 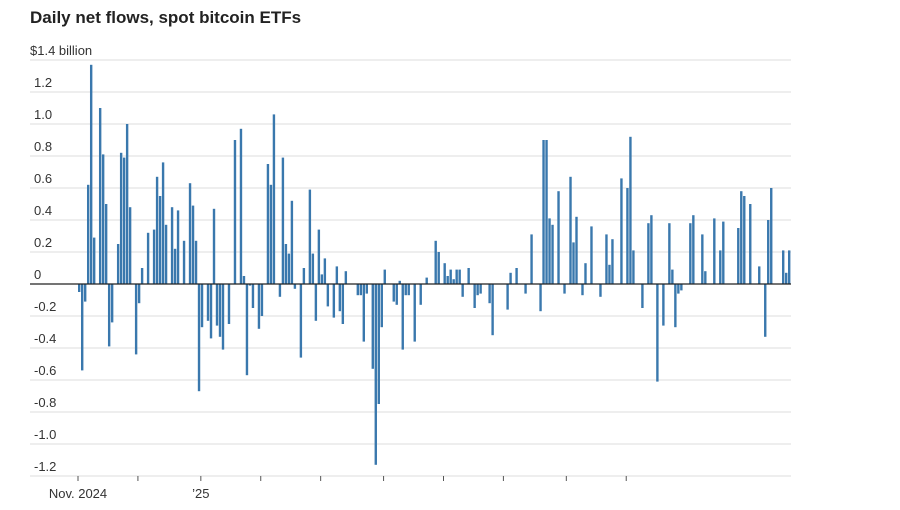 I want to click on x-tick-label: ’25, so click(x=200, y=493).